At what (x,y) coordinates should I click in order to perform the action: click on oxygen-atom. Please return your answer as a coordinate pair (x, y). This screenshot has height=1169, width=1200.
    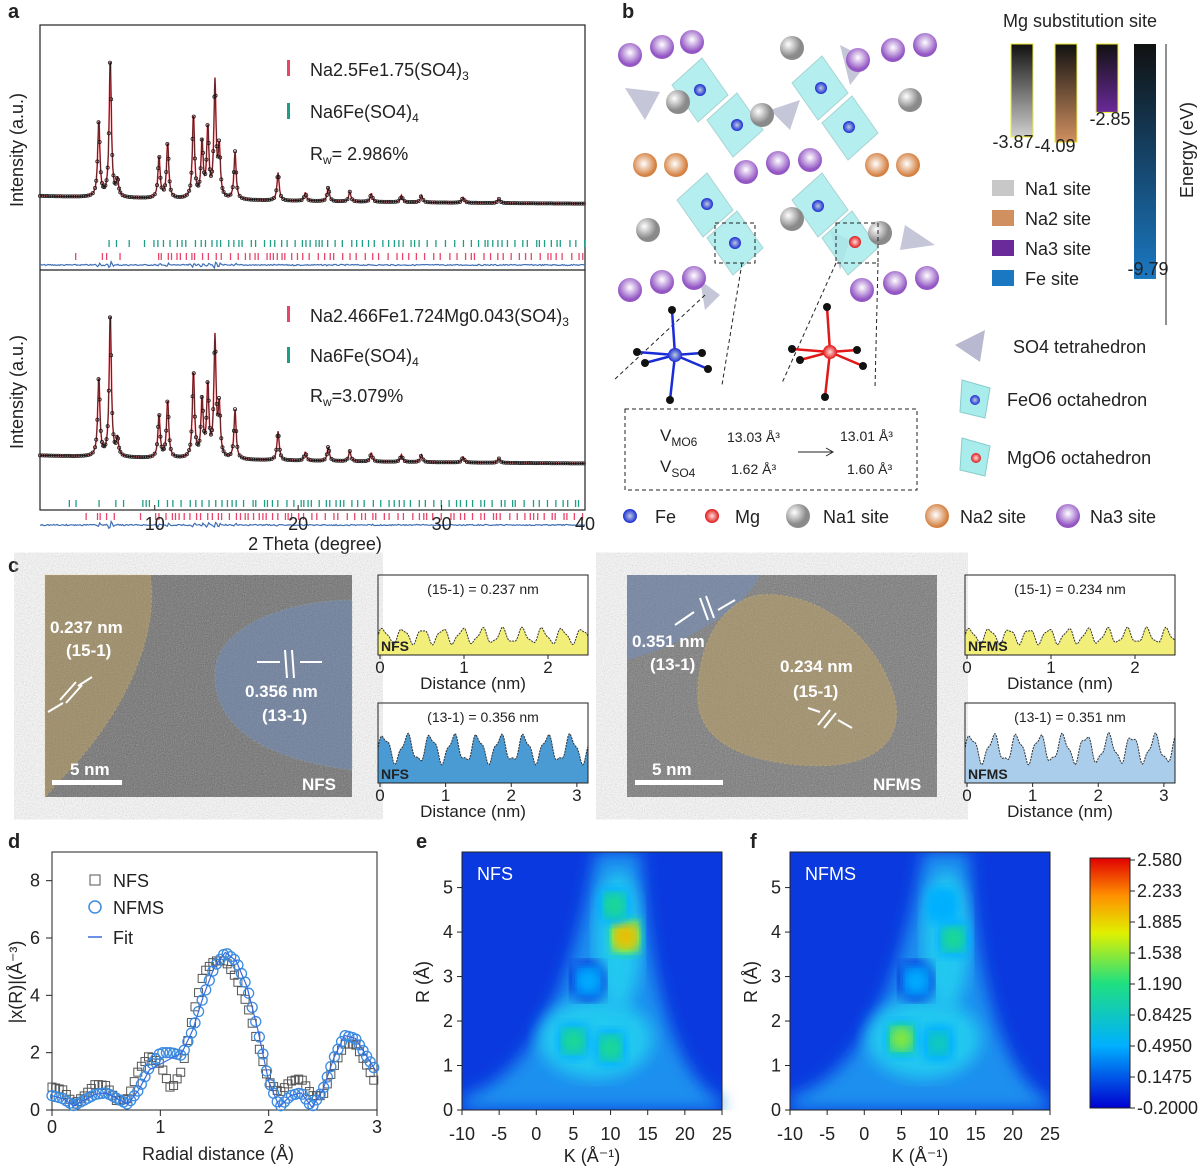
    Looking at the image, I should click on (857, 350).